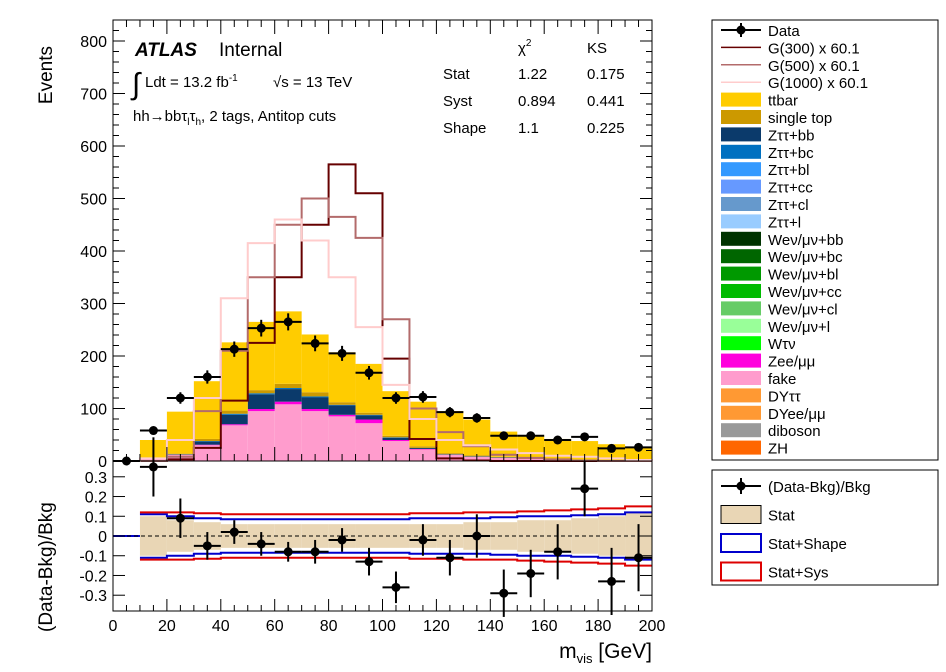 The height and width of the screenshot is (672, 946). I want to click on ratio-y-tick-label: 0.3, so click(96, 478).